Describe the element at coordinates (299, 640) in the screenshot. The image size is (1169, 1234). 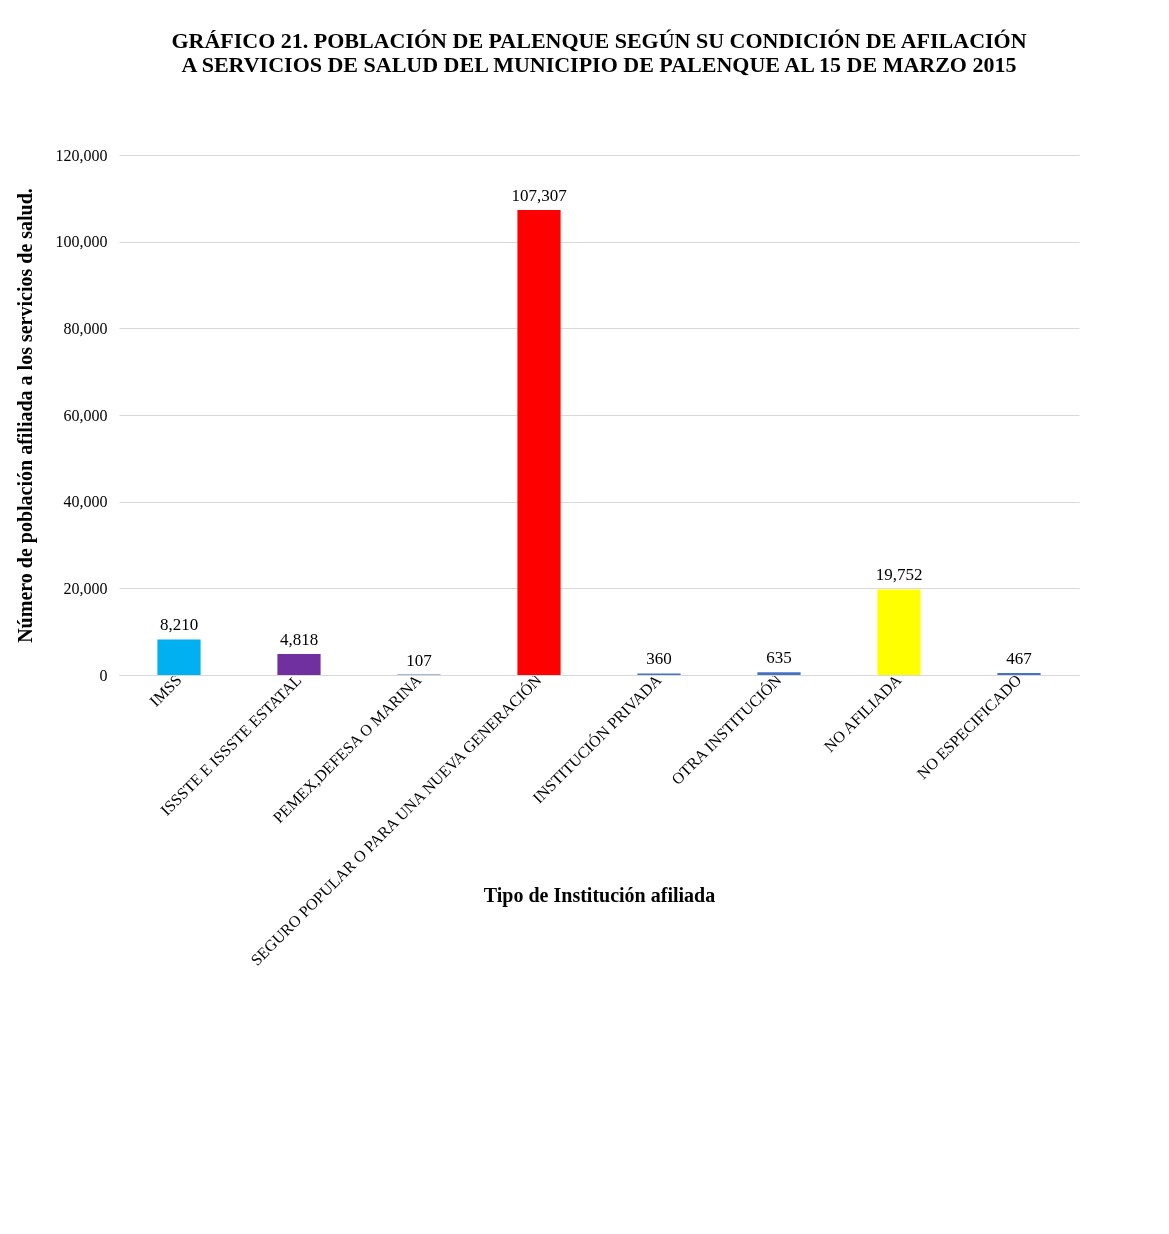
I see `data-label: 4,818` at that location.